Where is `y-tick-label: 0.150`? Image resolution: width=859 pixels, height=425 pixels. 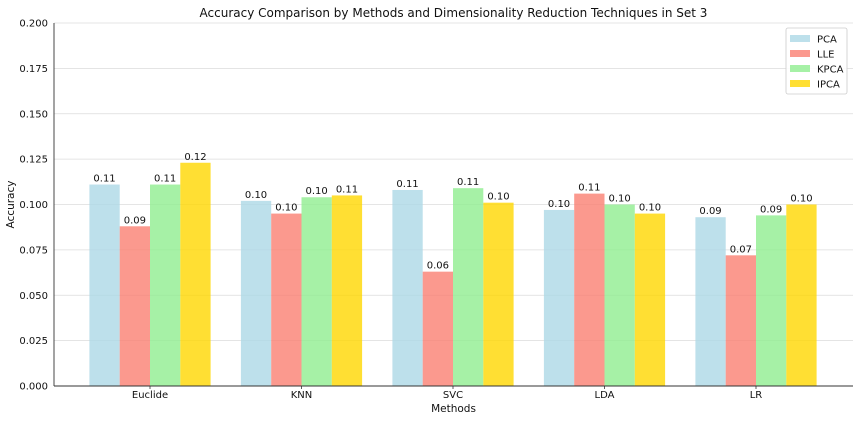
y-tick-label: 0.150 is located at coordinates (33, 114).